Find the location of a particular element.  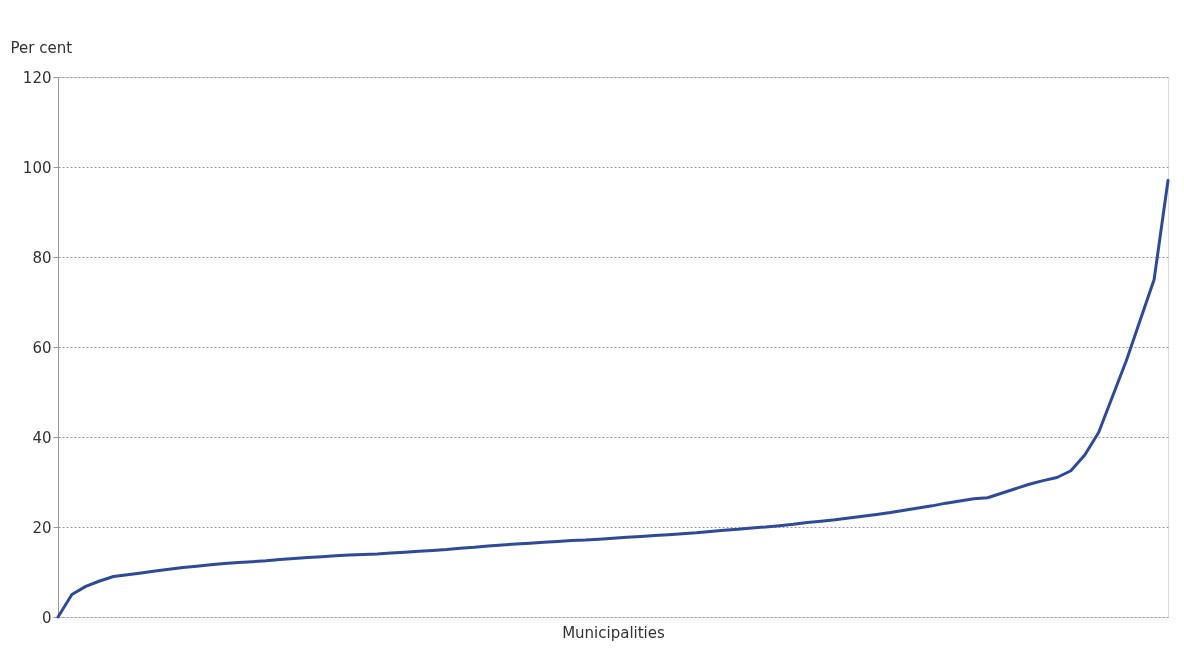

y-tick-label: 0 is located at coordinates (46, 617).